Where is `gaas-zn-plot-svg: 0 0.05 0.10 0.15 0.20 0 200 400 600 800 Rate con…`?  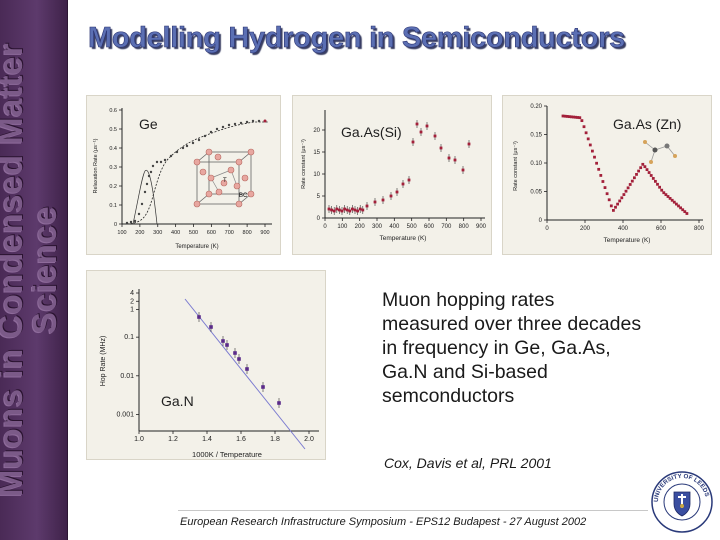 gaas-zn-plot-svg: 0 0.05 0.10 0.15 0.20 0 200 400 600 800 Rate con… is located at coordinates (609, 174).